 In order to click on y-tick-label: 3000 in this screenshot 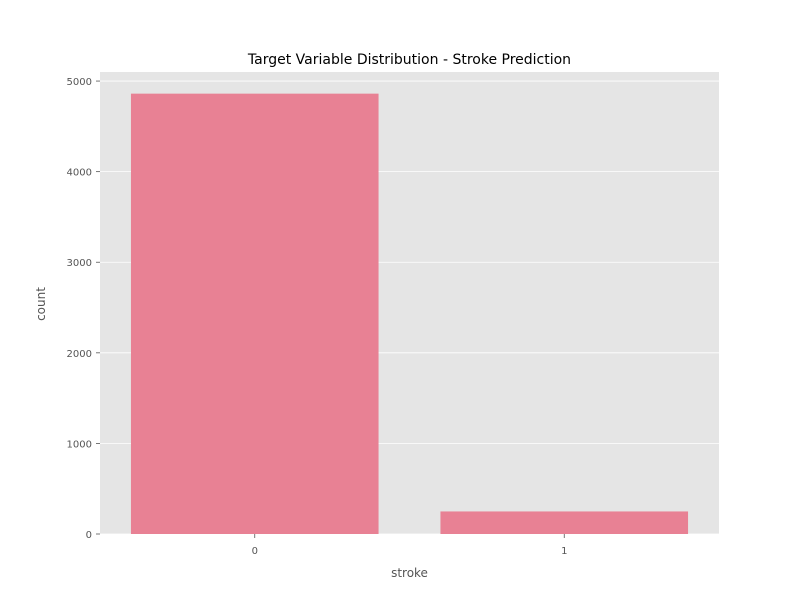, I will do `click(79, 263)`.